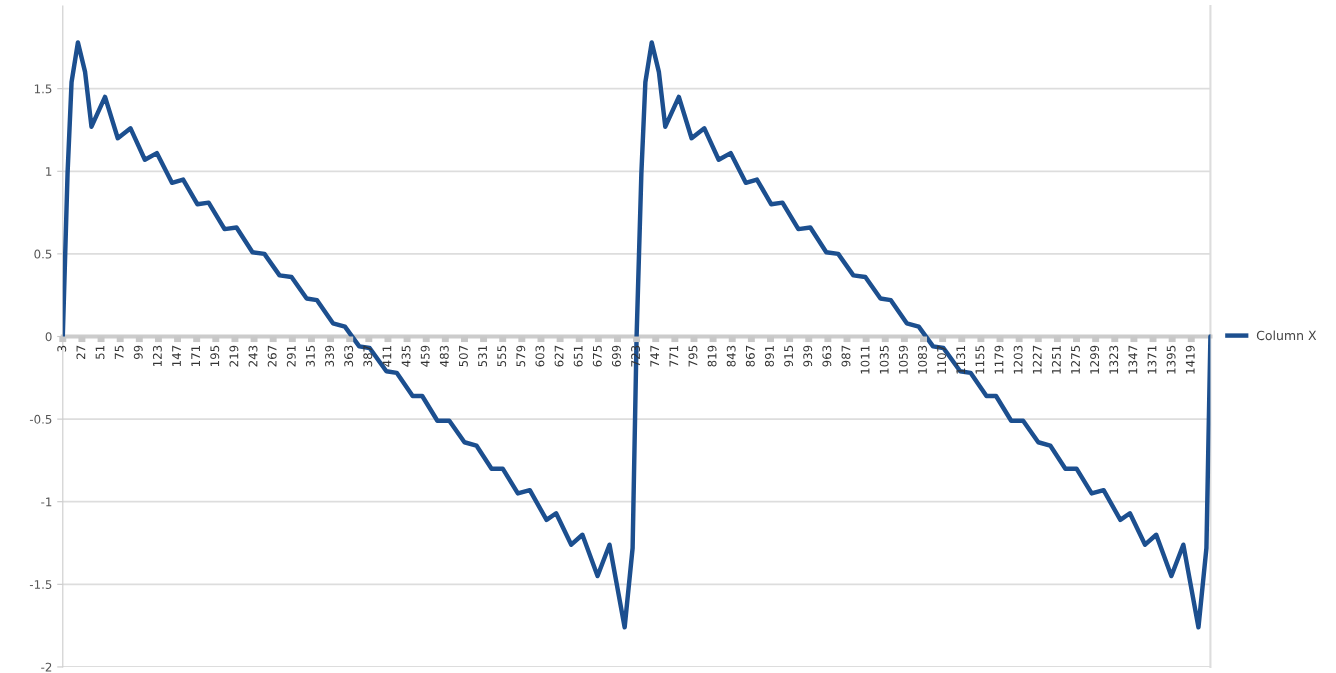 This screenshot has height=673, width=1336. Describe the element at coordinates (310, 356) in the screenshot. I see `x-tick-label: 315` at that location.